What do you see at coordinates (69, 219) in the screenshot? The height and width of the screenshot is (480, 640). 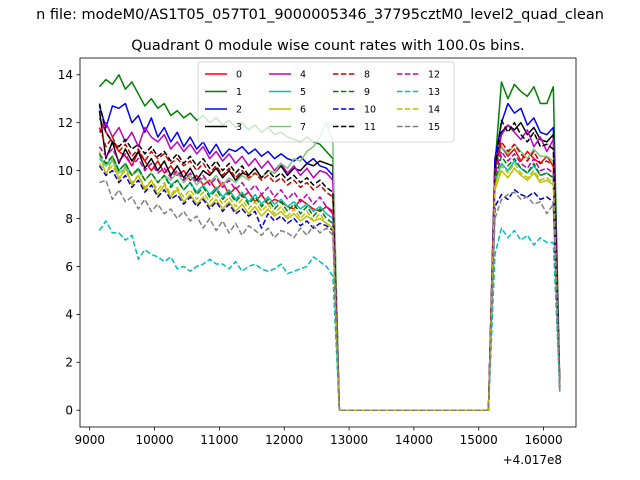 I see `y-tick-label: 8` at bounding box center [69, 219].